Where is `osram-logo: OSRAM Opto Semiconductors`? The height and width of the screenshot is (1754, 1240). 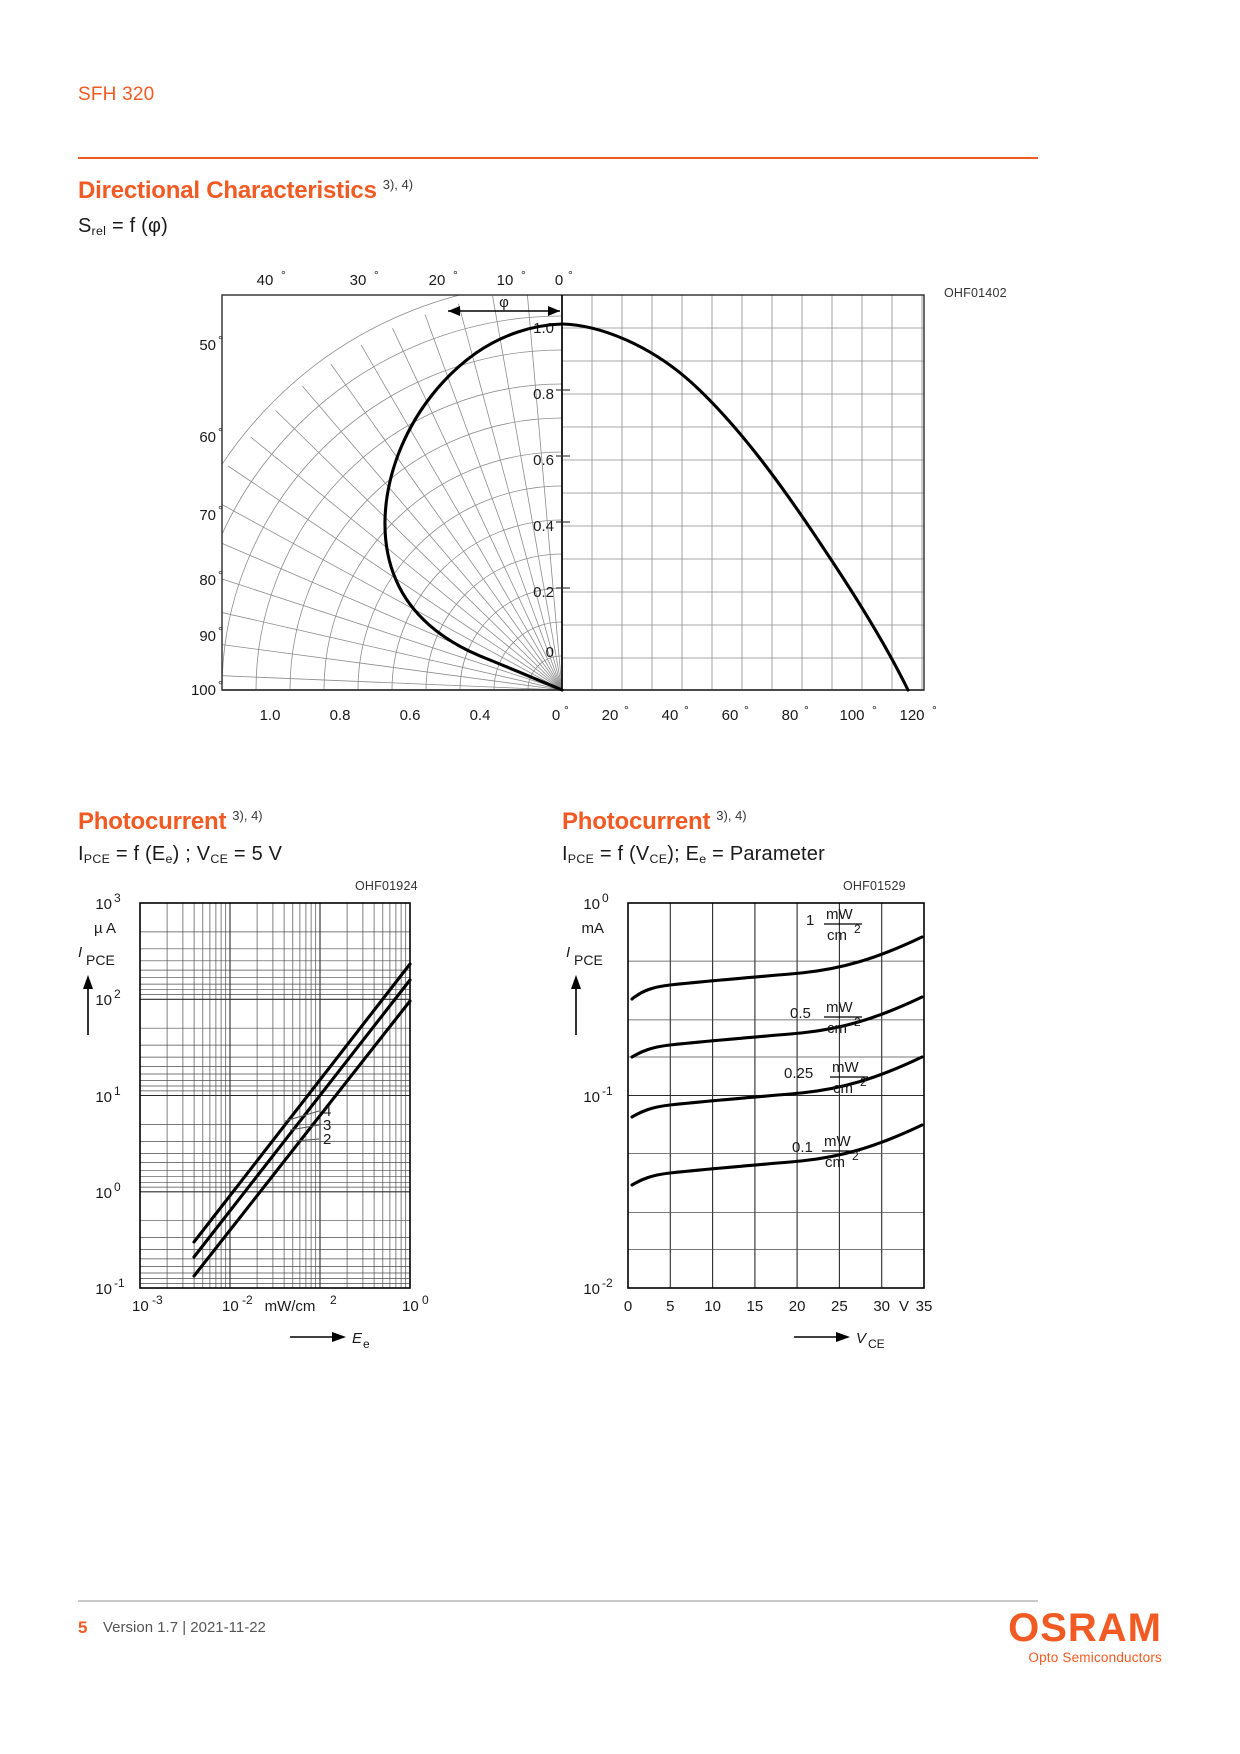 osram-logo: OSRAM Opto Semiconductors is located at coordinates (1085, 1636).